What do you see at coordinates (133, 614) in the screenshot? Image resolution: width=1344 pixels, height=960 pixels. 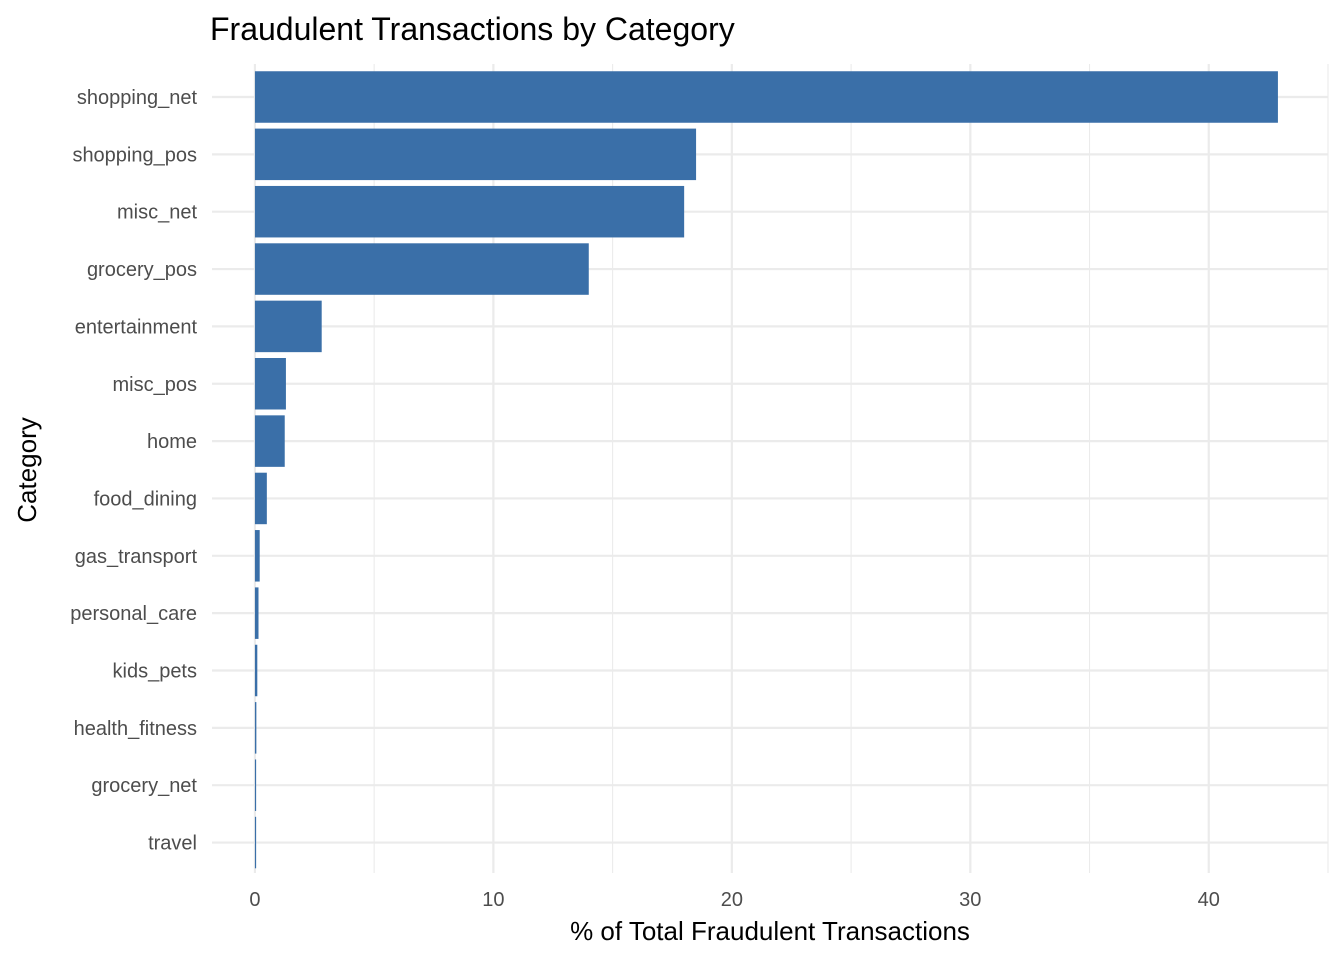 I see `y-tick-label: personal_care` at bounding box center [133, 614].